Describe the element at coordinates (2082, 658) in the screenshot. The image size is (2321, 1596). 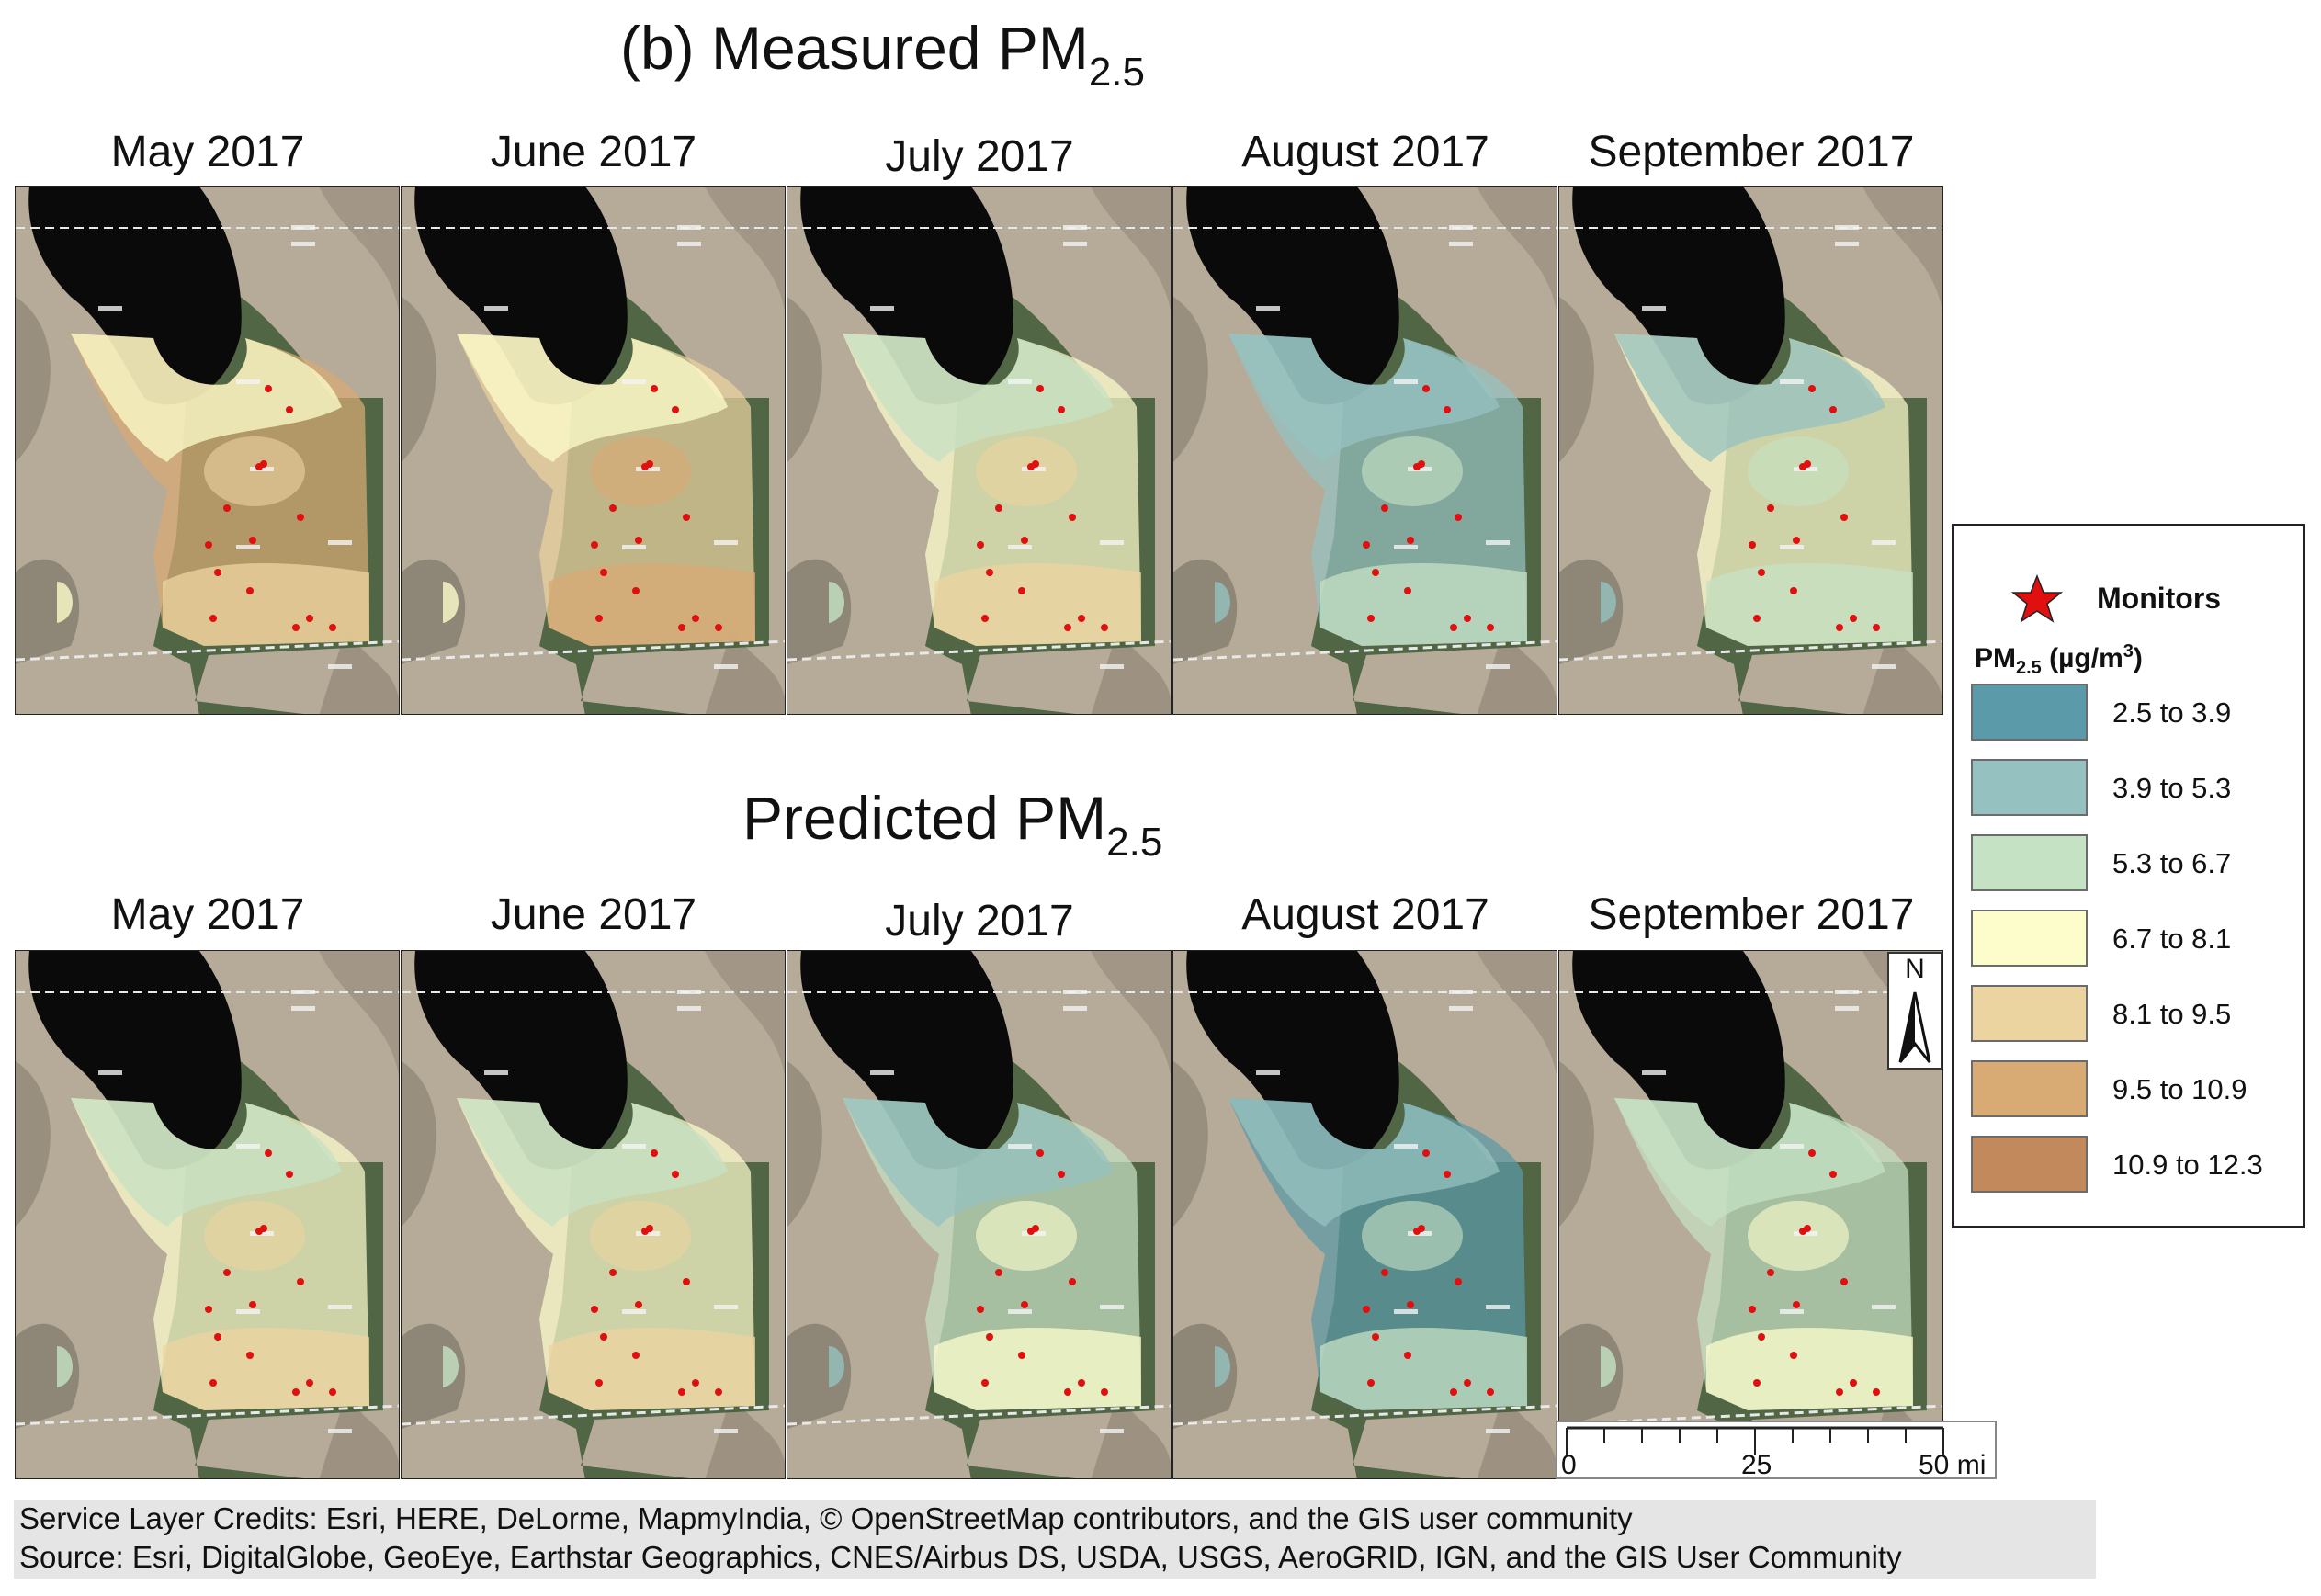
I see `legend-pm-unit: (µg/m` at that location.